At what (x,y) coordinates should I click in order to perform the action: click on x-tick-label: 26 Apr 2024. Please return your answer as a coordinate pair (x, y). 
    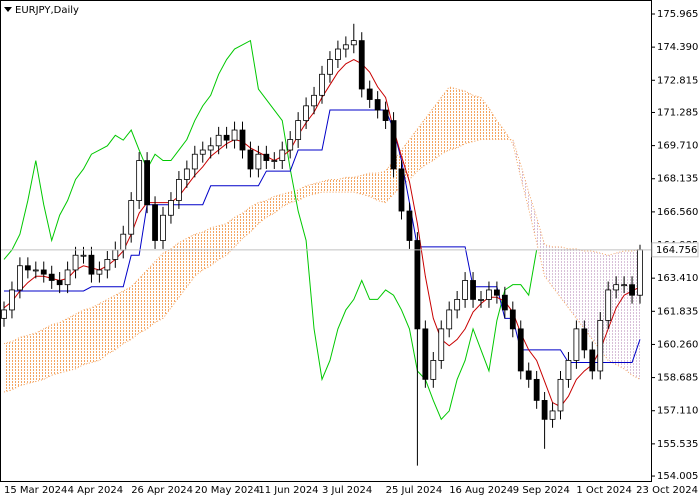
    Looking at the image, I should click on (162, 490).